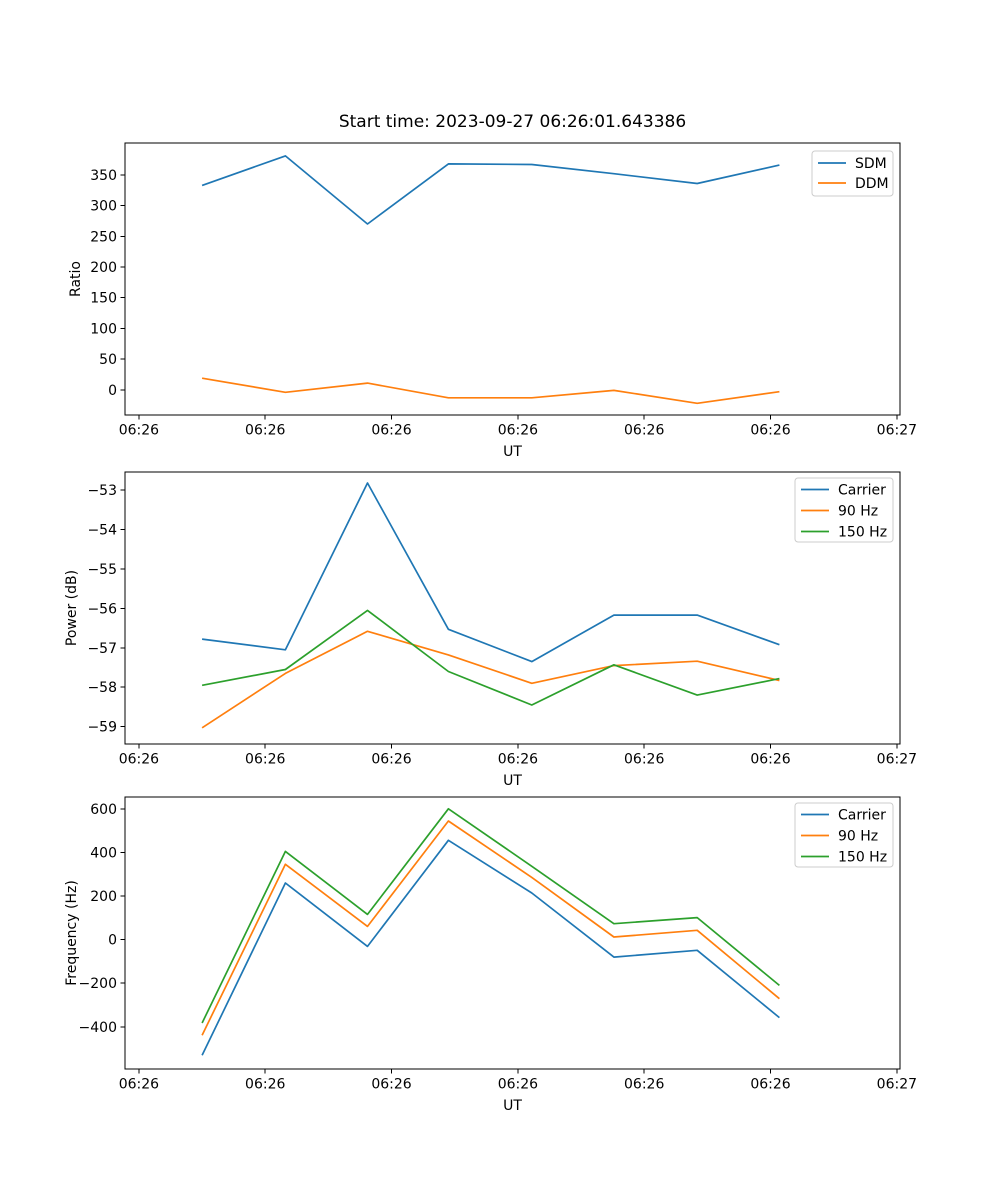 The image size is (1000, 1200). What do you see at coordinates (98, 984) in the screenshot?
I see `y-tick-label: −200` at bounding box center [98, 984].